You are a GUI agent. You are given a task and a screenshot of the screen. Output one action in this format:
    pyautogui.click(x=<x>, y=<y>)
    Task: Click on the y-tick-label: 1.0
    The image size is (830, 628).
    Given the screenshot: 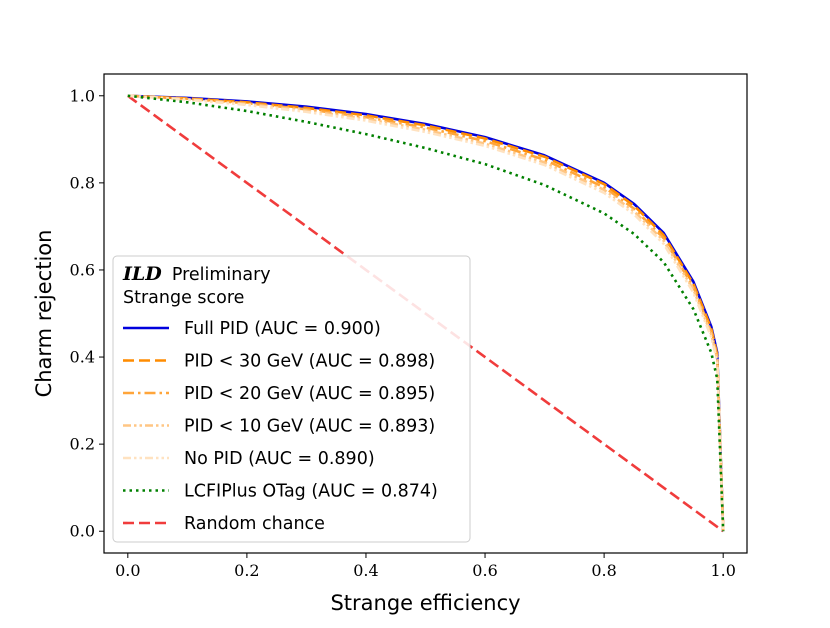 What is the action you would take?
    pyautogui.click(x=82, y=95)
    